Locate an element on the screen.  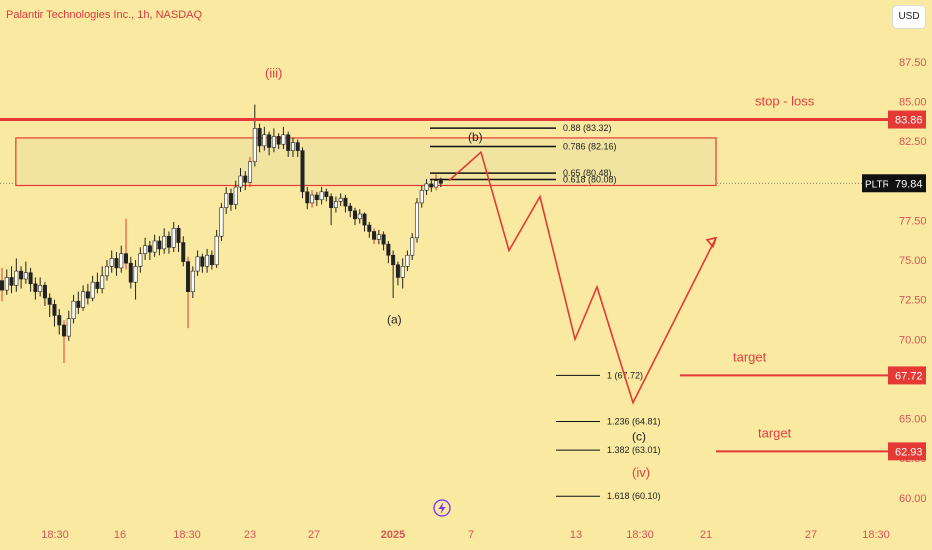
y-tick-label: 75.00 is located at coordinates (913, 261).